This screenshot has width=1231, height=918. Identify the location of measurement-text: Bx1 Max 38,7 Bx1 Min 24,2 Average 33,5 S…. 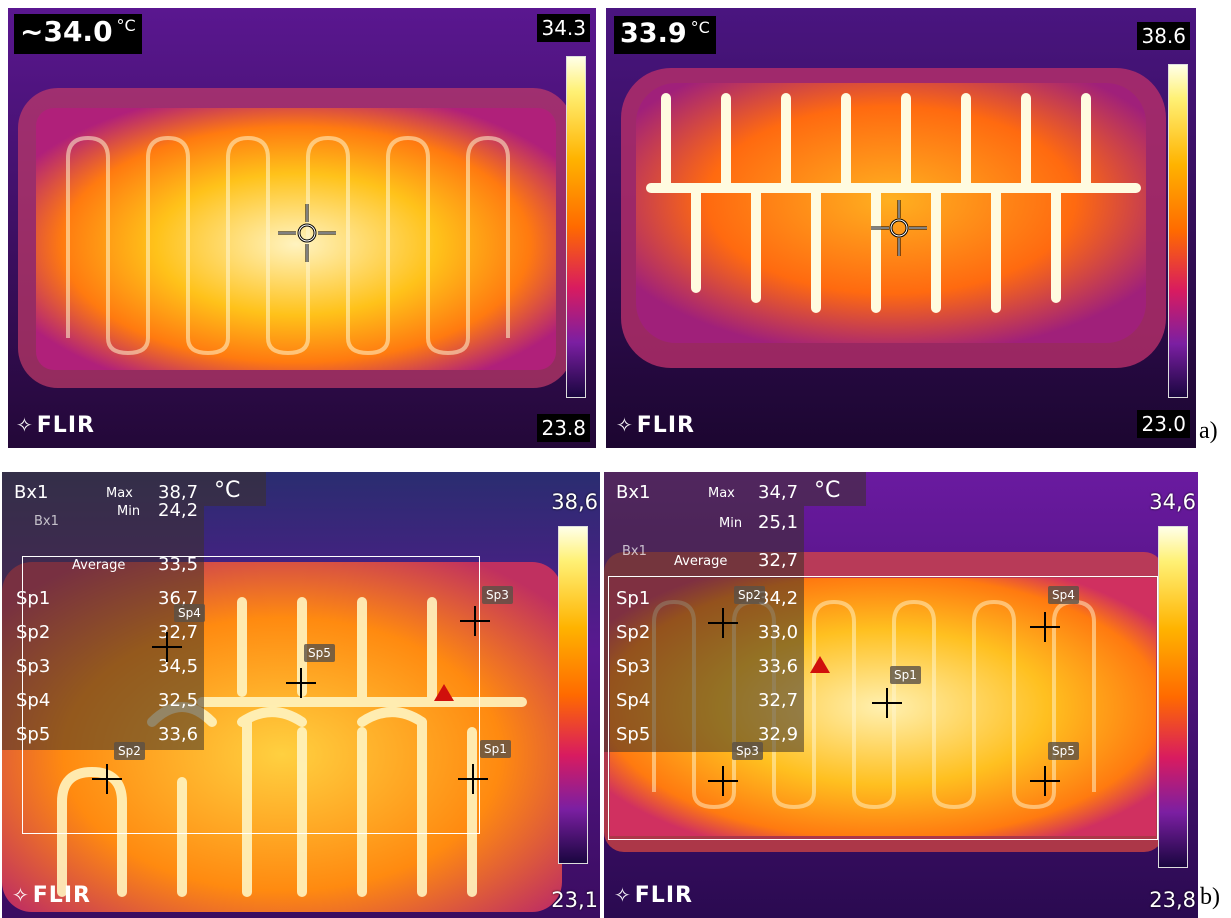
(100, 608).